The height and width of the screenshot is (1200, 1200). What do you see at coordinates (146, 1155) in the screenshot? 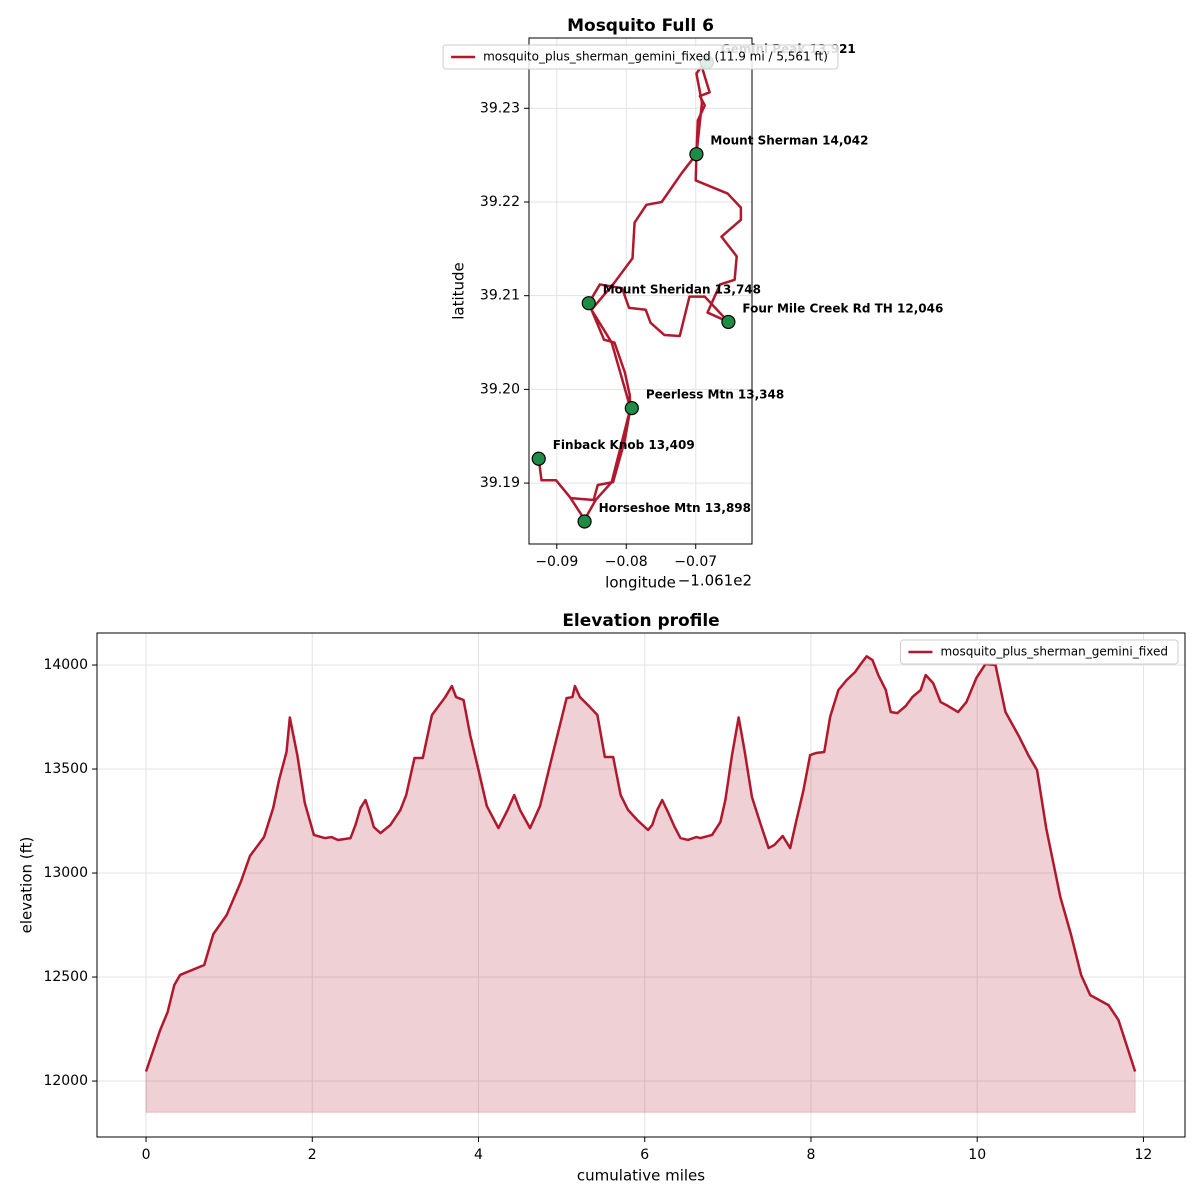
I see `x-tick-label: 0` at bounding box center [146, 1155].